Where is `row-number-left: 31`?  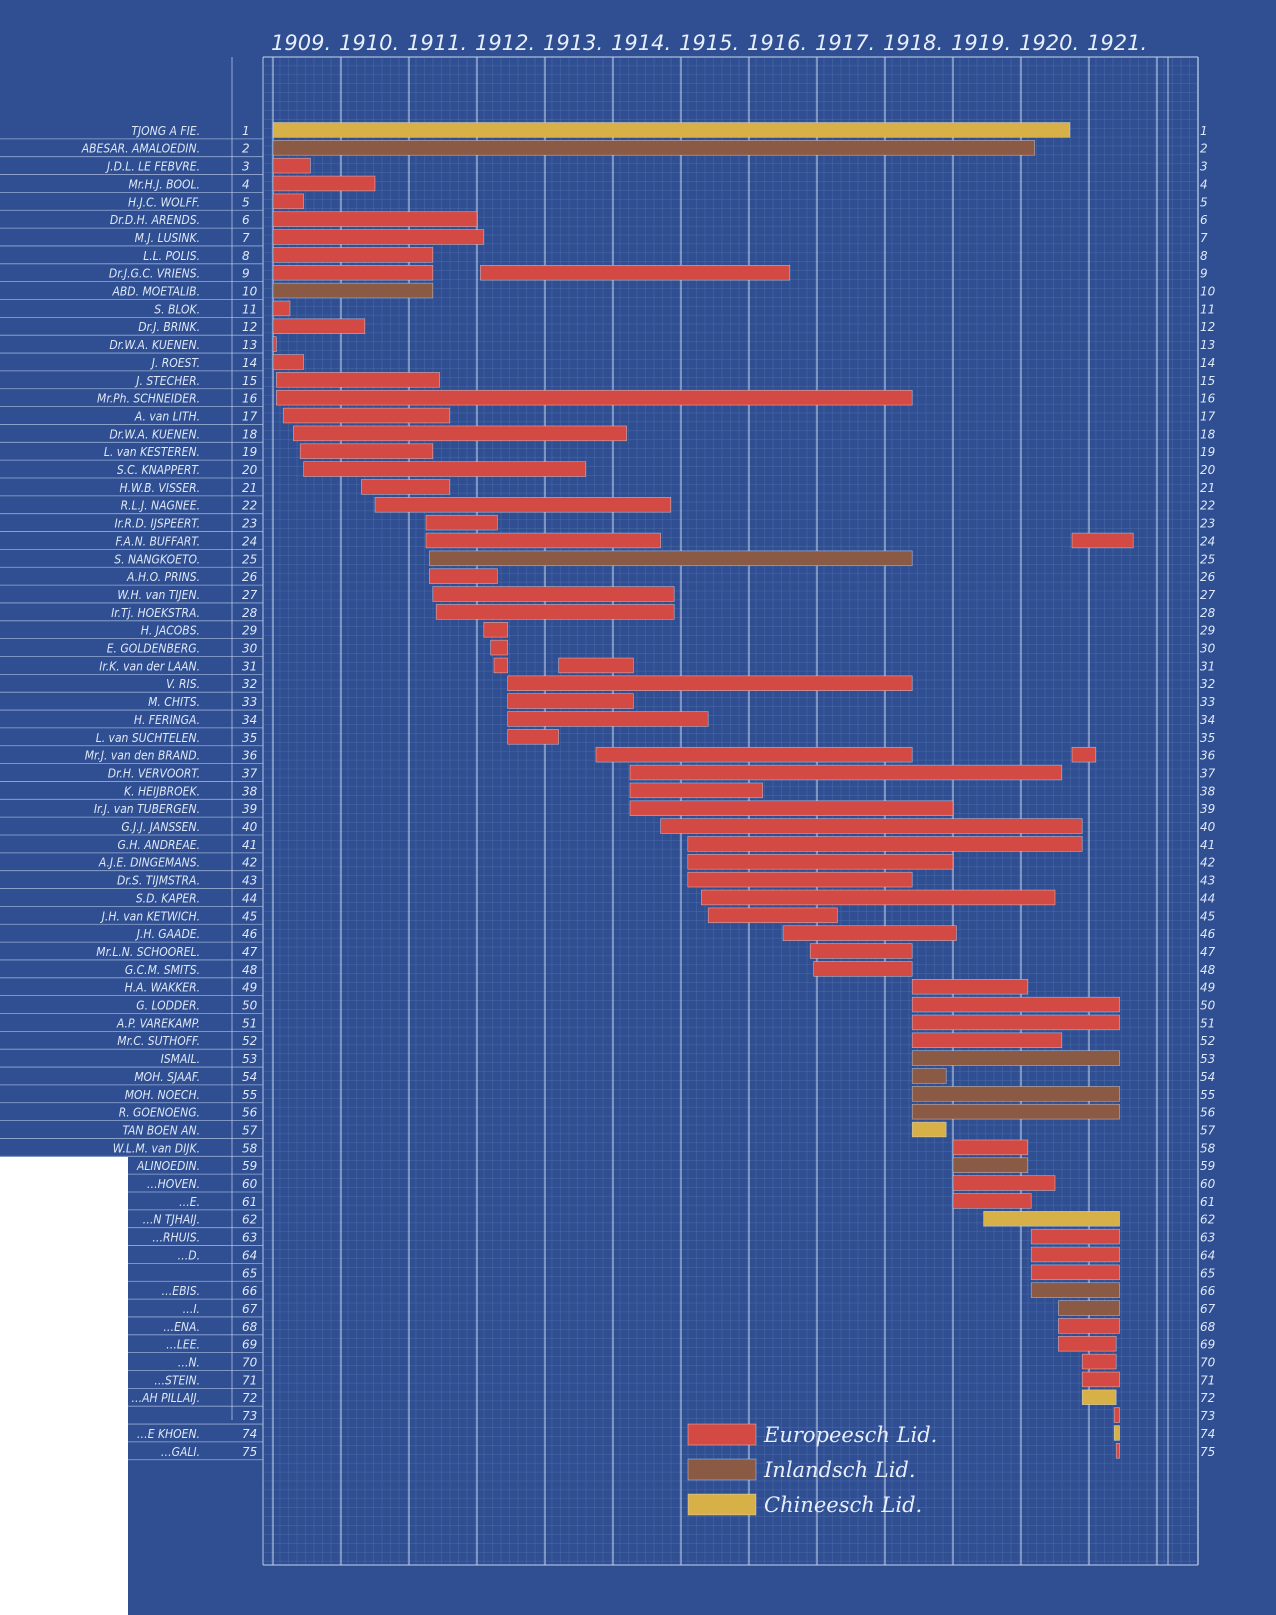
row-number-left: 31 is located at coordinates (249, 666).